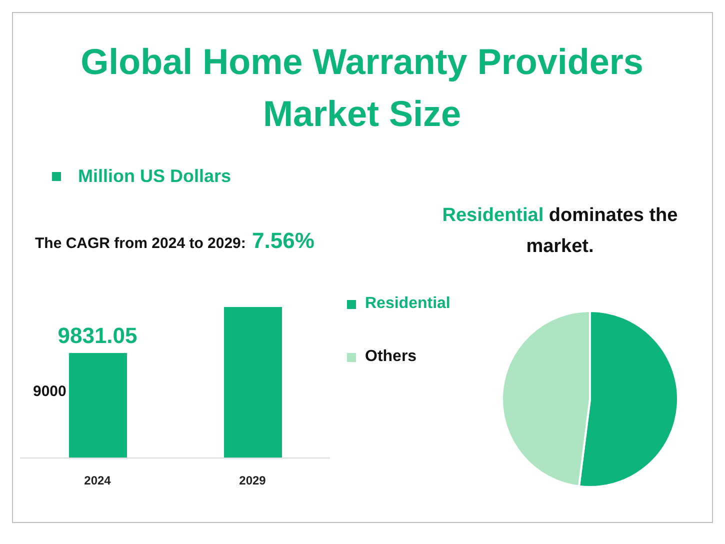  What do you see at coordinates (154, 176) in the screenshot?
I see `legend-label: Million US Dollars` at bounding box center [154, 176].